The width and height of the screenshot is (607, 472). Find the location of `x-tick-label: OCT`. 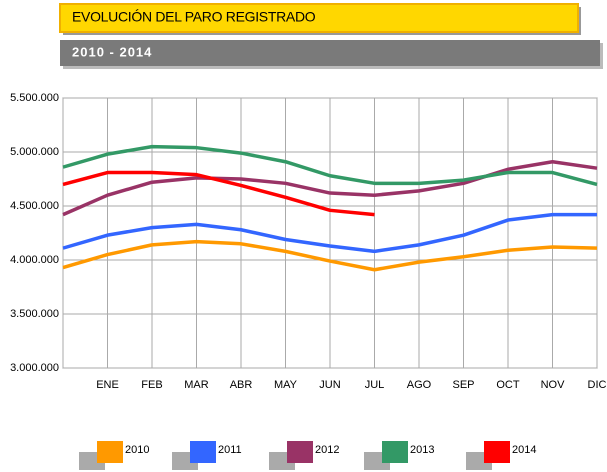

x-tick-label: OCT is located at coordinates (508, 385).